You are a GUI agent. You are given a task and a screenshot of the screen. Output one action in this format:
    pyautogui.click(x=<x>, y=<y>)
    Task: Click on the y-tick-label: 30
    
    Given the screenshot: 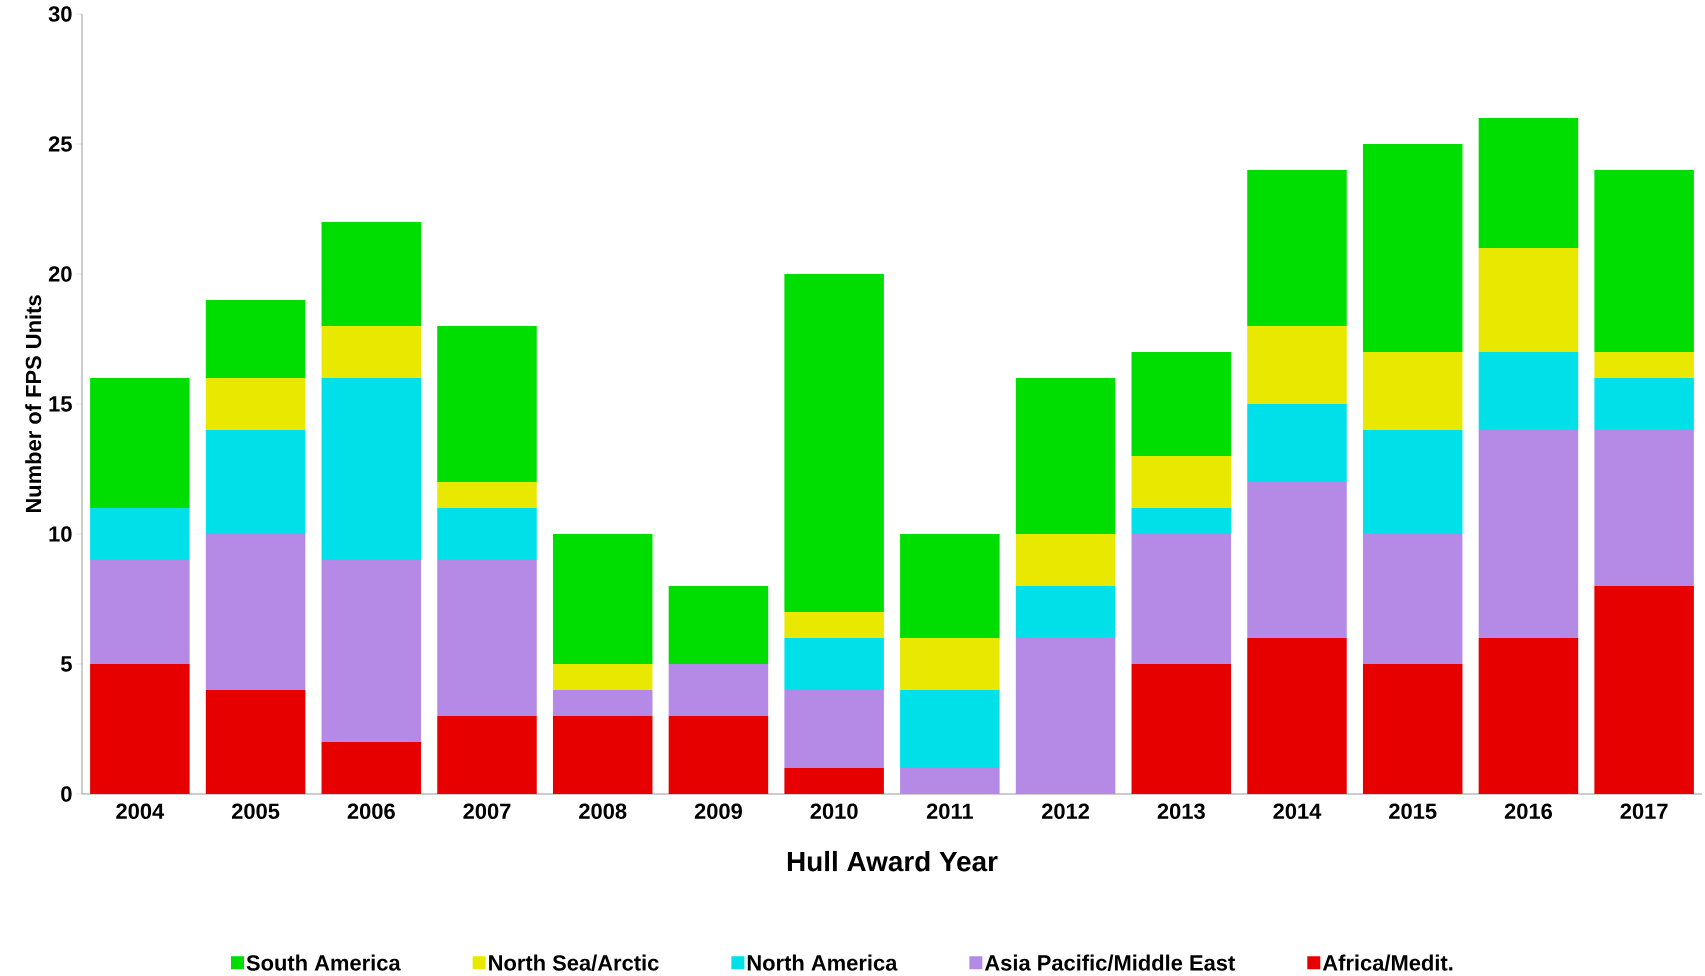 What is the action you would take?
    pyautogui.click(x=60, y=14)
    